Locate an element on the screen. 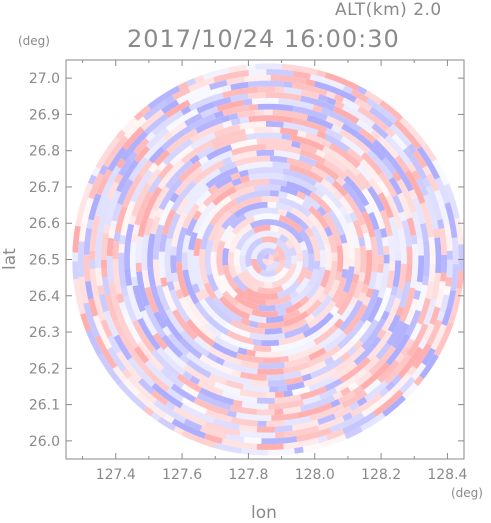  y-tick-label: 26.8 is located at coordinates (44, 152).